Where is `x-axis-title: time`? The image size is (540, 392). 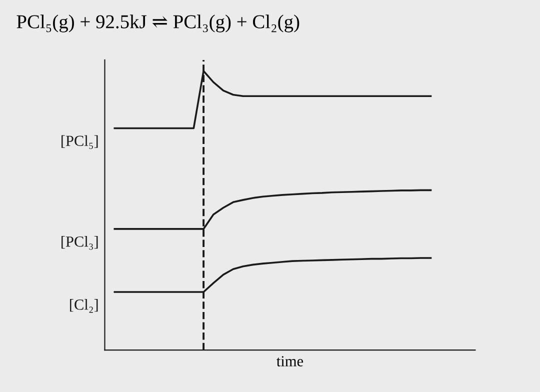 x-axis-title: time is located at coordinates (290, 361).